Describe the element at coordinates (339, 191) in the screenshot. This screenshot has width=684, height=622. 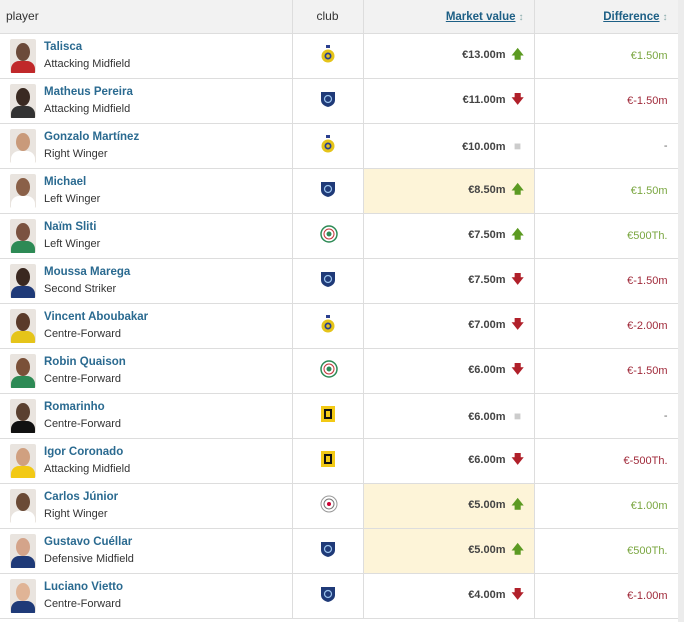
I see `table-row: Michael Left Winger €8.50m 🡅 €1.50m` at that location.